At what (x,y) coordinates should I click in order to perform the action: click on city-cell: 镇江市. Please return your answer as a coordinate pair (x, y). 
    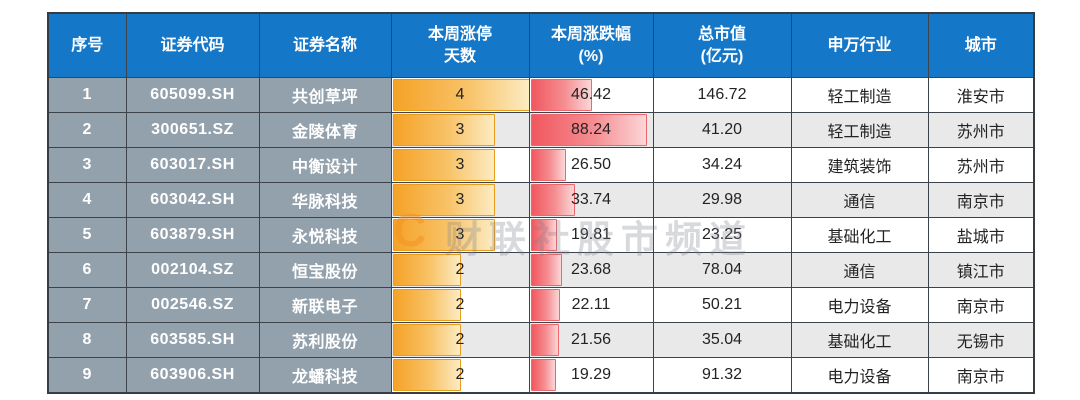
    Looking at the image, I should click on (981, 270).